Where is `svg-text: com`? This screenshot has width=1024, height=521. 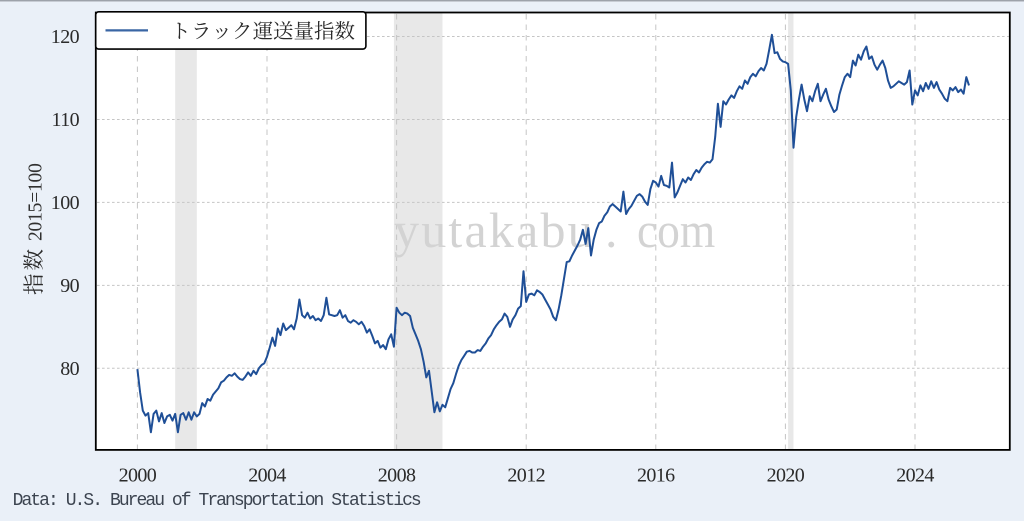 svg-text: com is located at coordinates (676, 230).